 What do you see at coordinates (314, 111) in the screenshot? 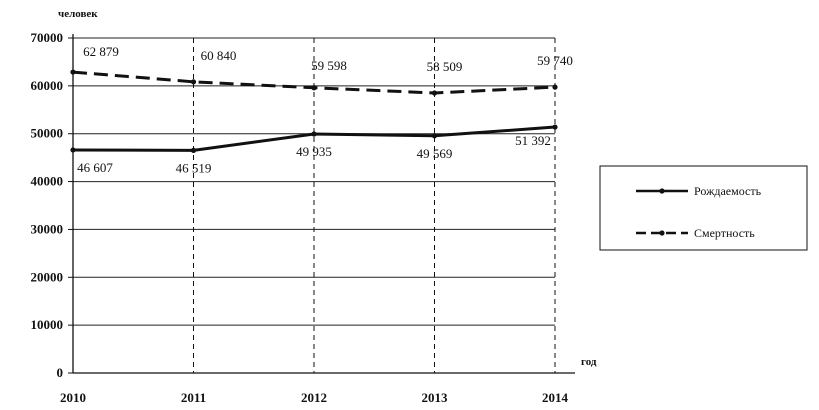
I see `series-lines` at bounding box center [314, 111].